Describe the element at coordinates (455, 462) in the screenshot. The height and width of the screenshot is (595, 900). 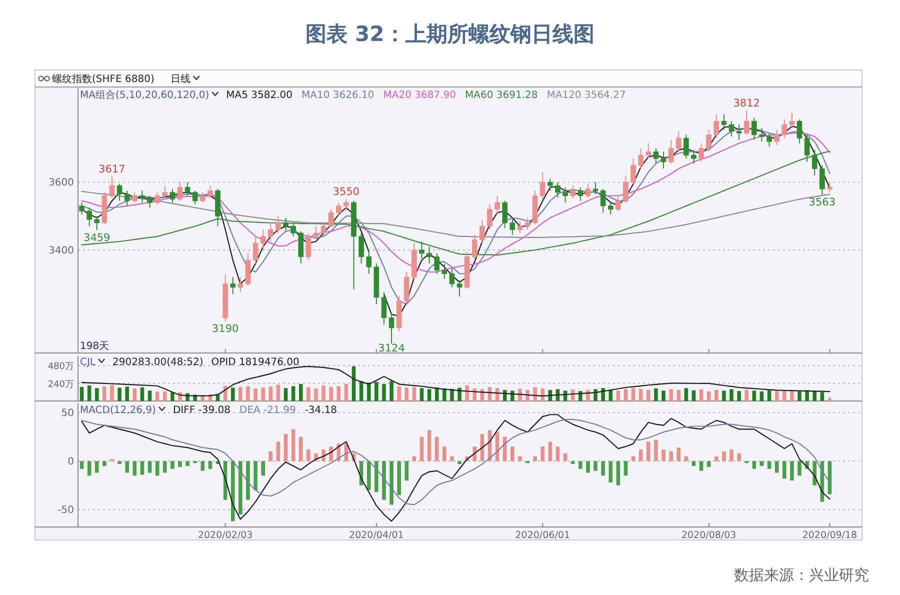
I see `line-series` at that location.